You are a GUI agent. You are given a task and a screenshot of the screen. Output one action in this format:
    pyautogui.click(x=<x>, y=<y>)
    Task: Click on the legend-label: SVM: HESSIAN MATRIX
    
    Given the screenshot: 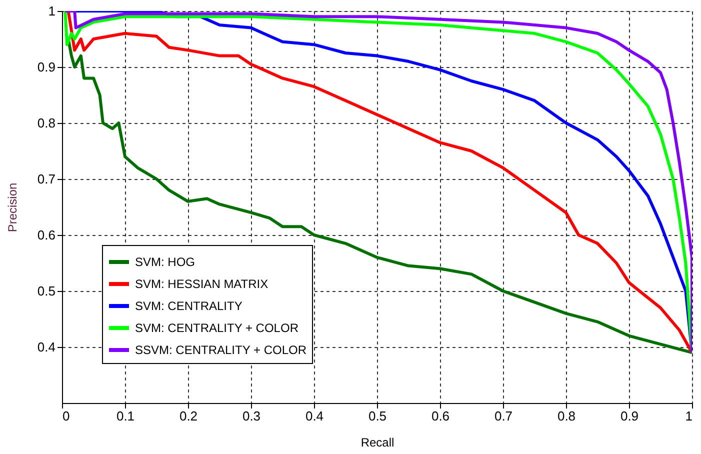 What is the action you would take?
    pyautogui.click(x=201, y=284)
    